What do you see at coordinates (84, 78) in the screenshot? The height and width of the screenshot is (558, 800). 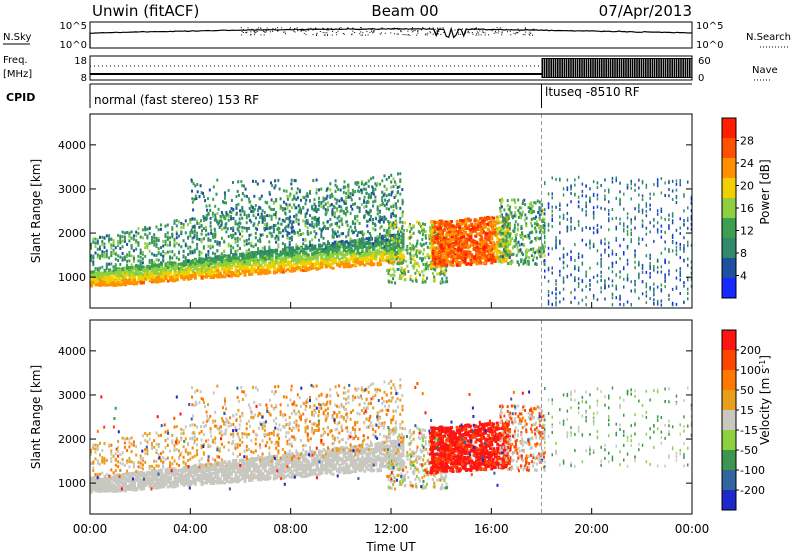 I see `freq-left-tick-bottom: 8` at bounding box center [84, 78].